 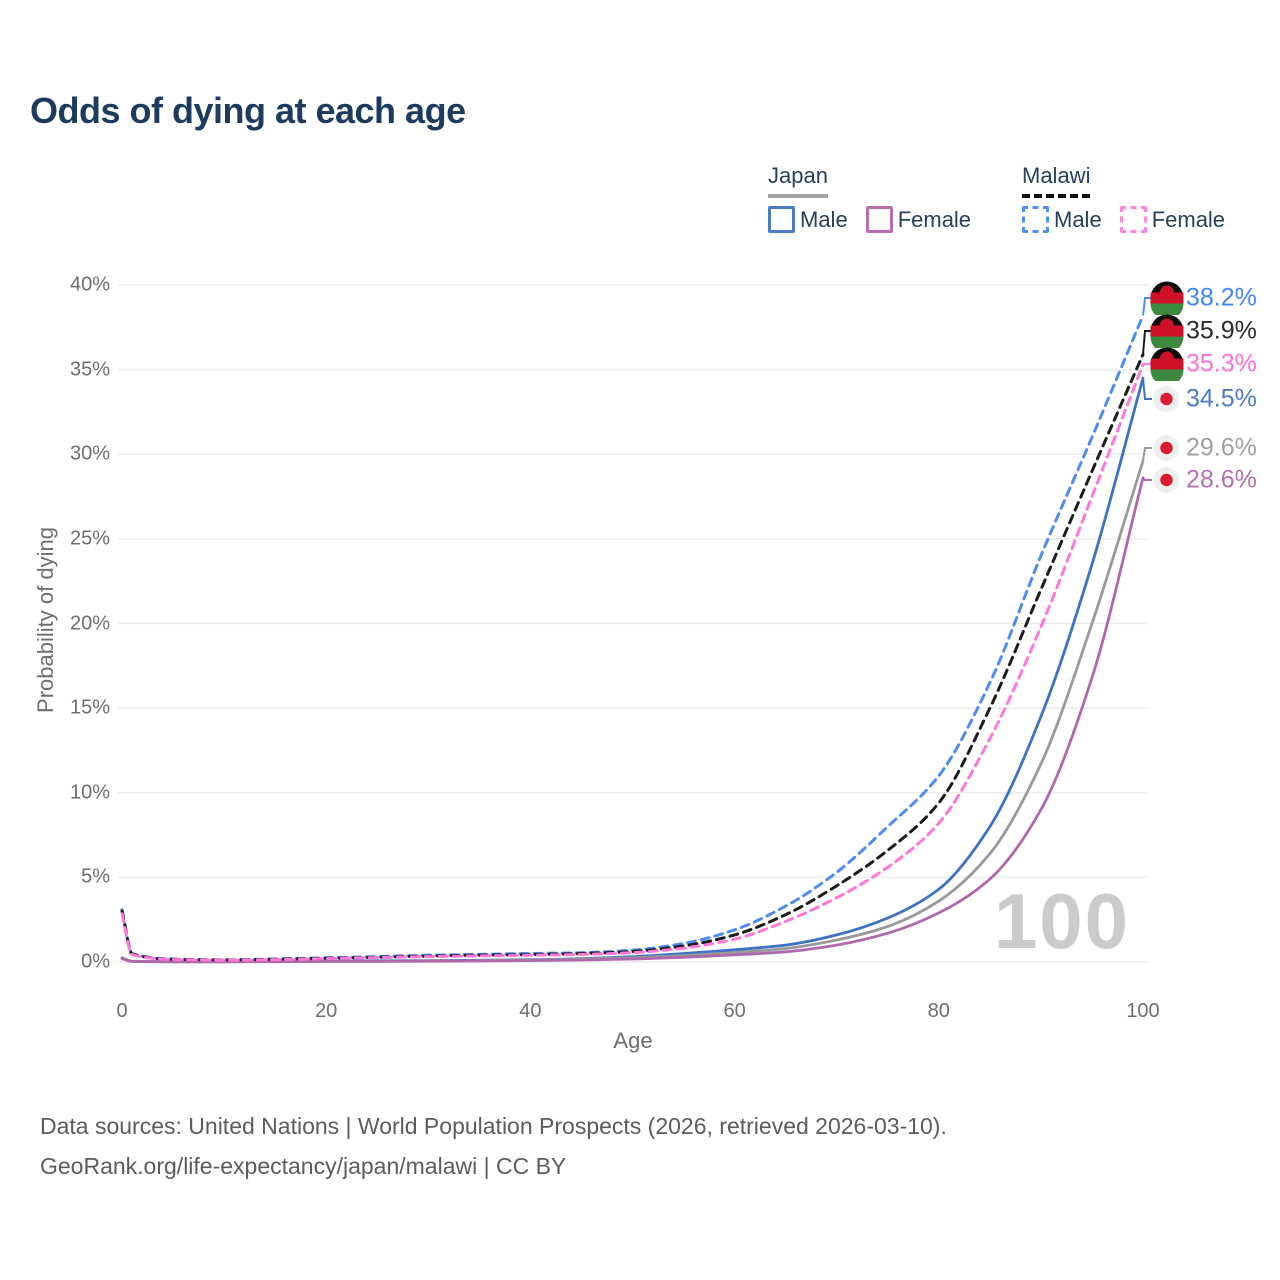 What do you see at coordinates (89, 369) in the screenshot?
I see `y-tick-label: 35%` at bounding box center [89, 369].